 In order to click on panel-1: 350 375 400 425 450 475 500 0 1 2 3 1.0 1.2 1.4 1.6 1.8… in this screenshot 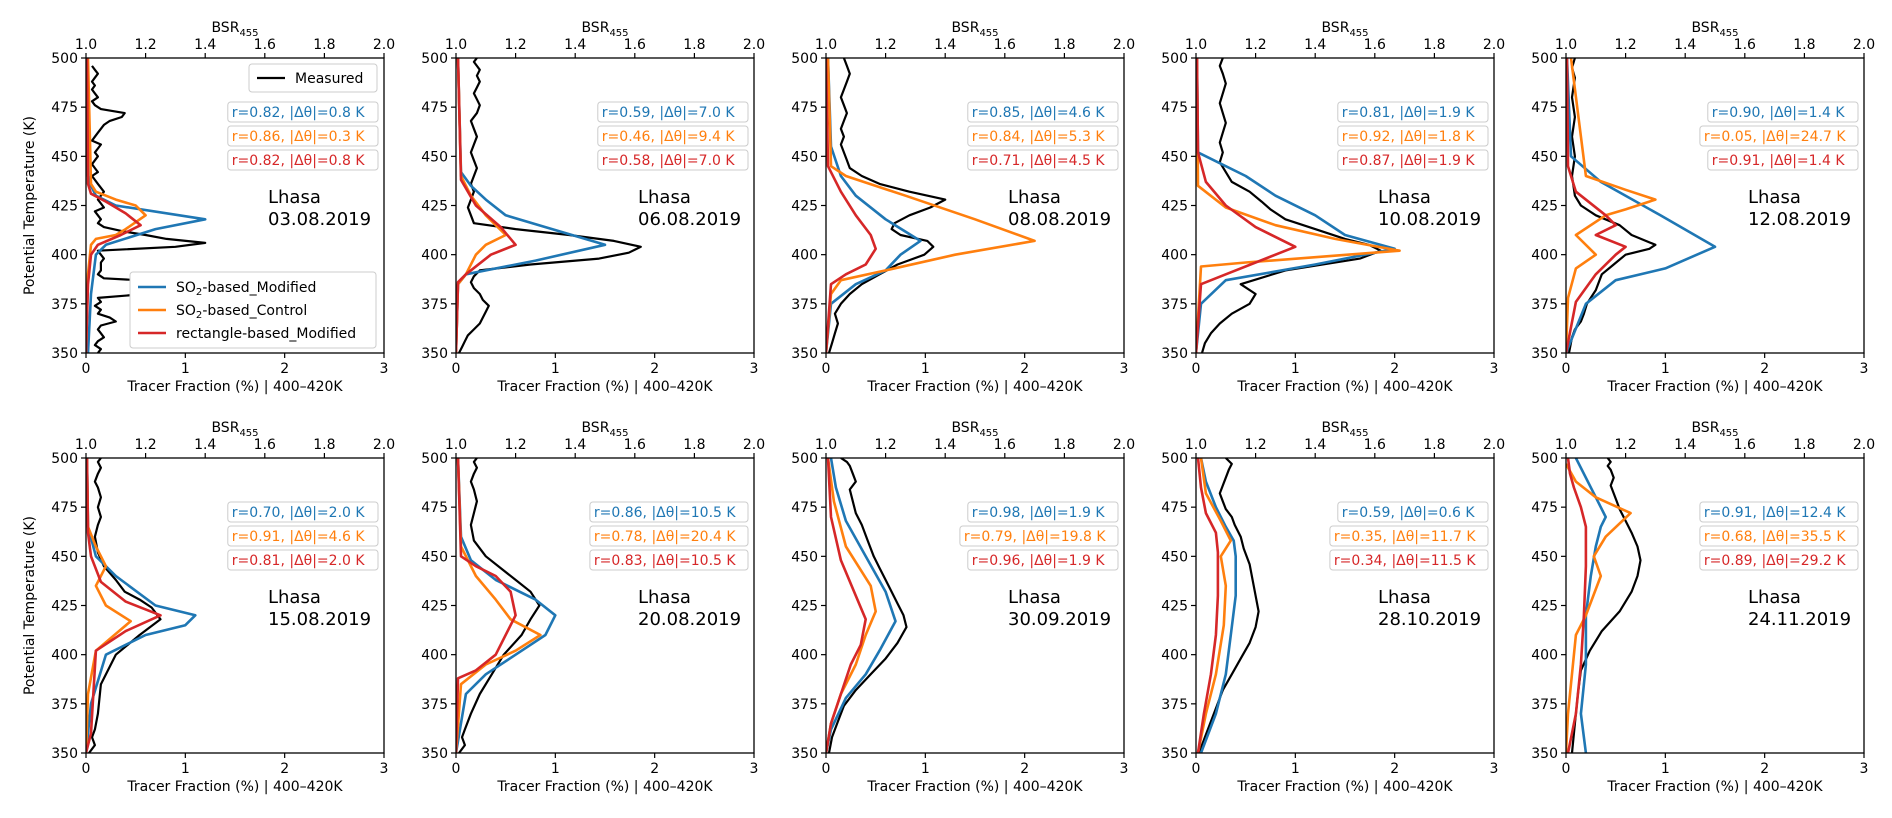, I will do `click(208, 207)`.